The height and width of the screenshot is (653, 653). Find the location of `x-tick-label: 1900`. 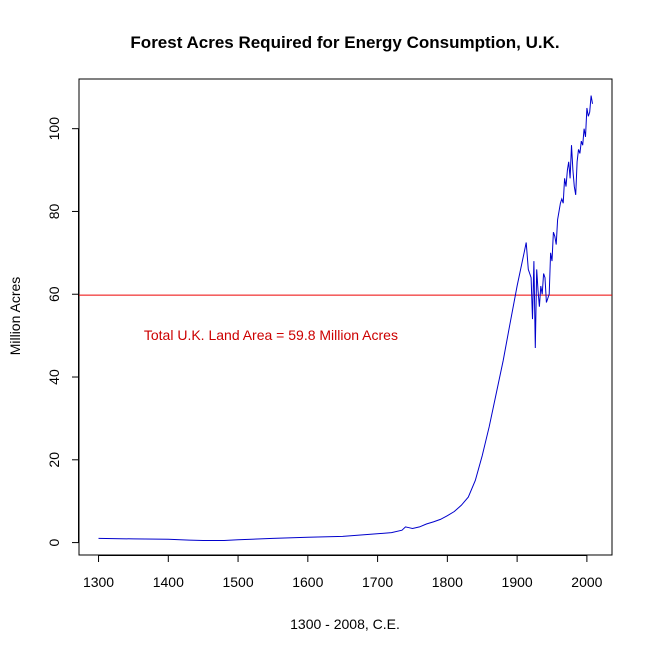

x-tick-label: 1900 is located at coordinates (517, 582).